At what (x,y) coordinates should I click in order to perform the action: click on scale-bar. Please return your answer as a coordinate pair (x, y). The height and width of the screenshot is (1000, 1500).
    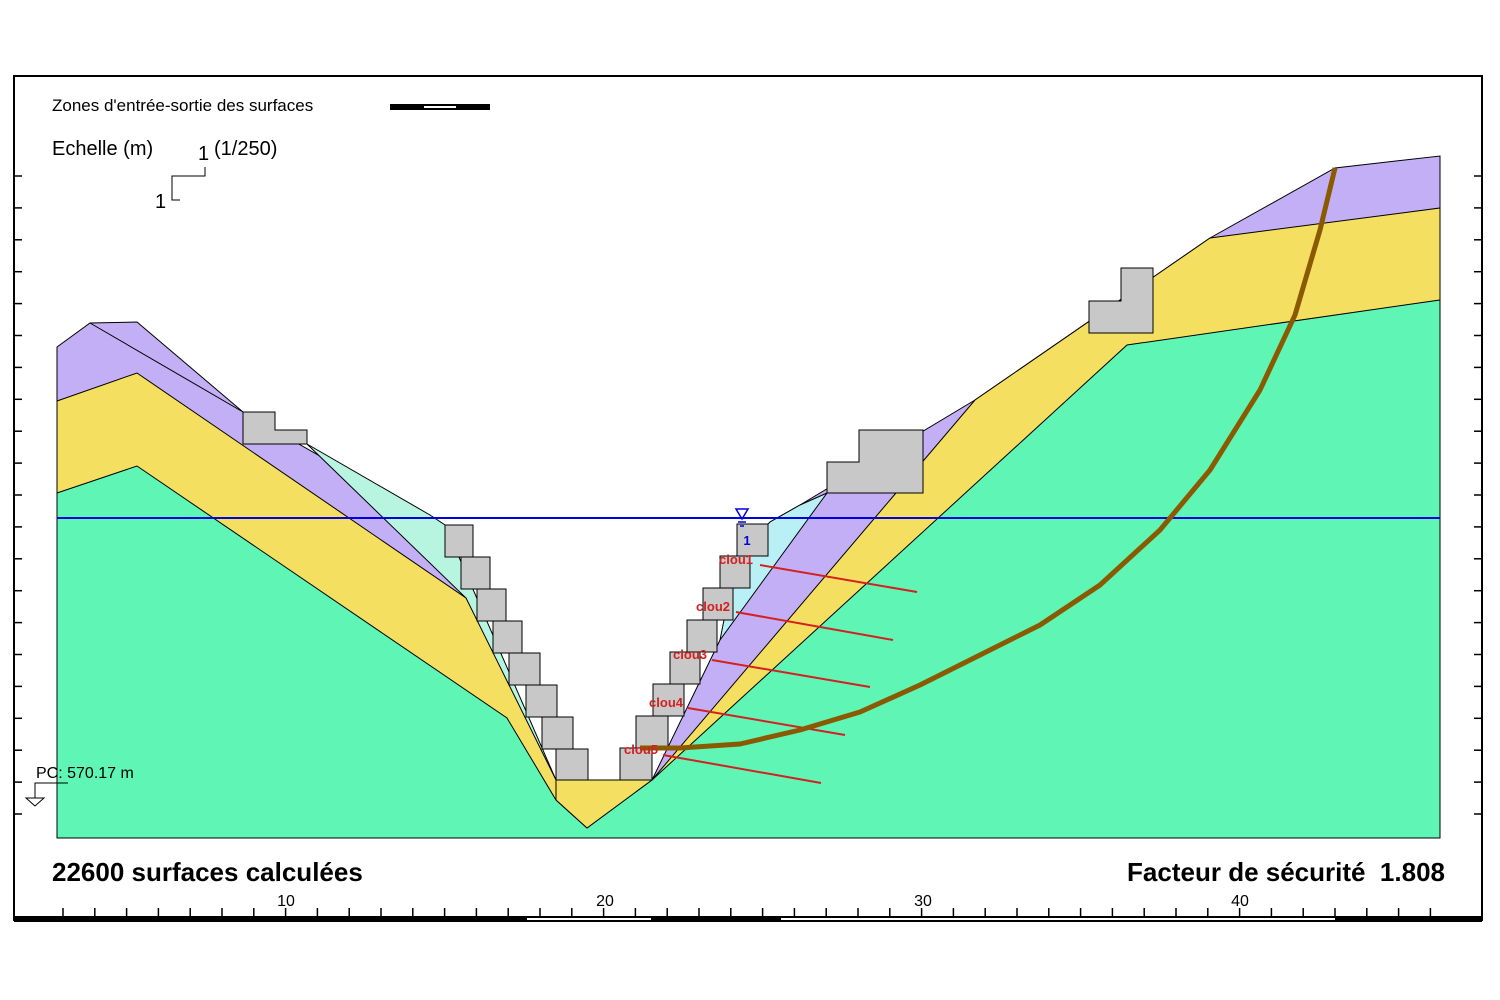
    Looking at the image, I should click on (440, 107).